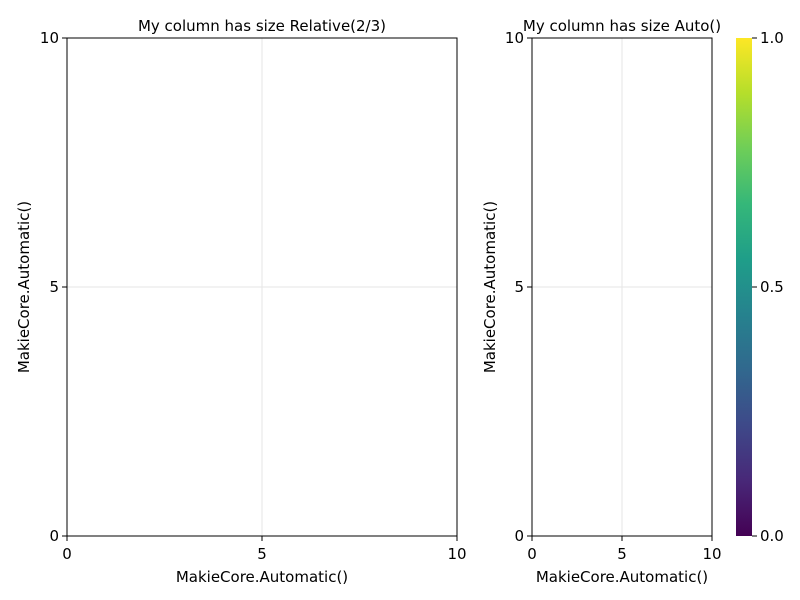 Image resolution: width=800 pixels, height=600 pixels. I want to click on colorbar-tick-label: 1.0, so click(772, 38).